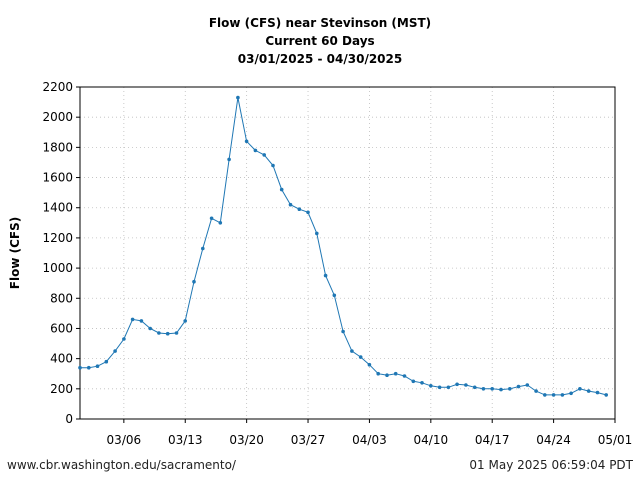  What do you see at coordinates (57, 87) in the screenshot?
I see `y-tick-label: 2200` at bounding box center [57, 87].